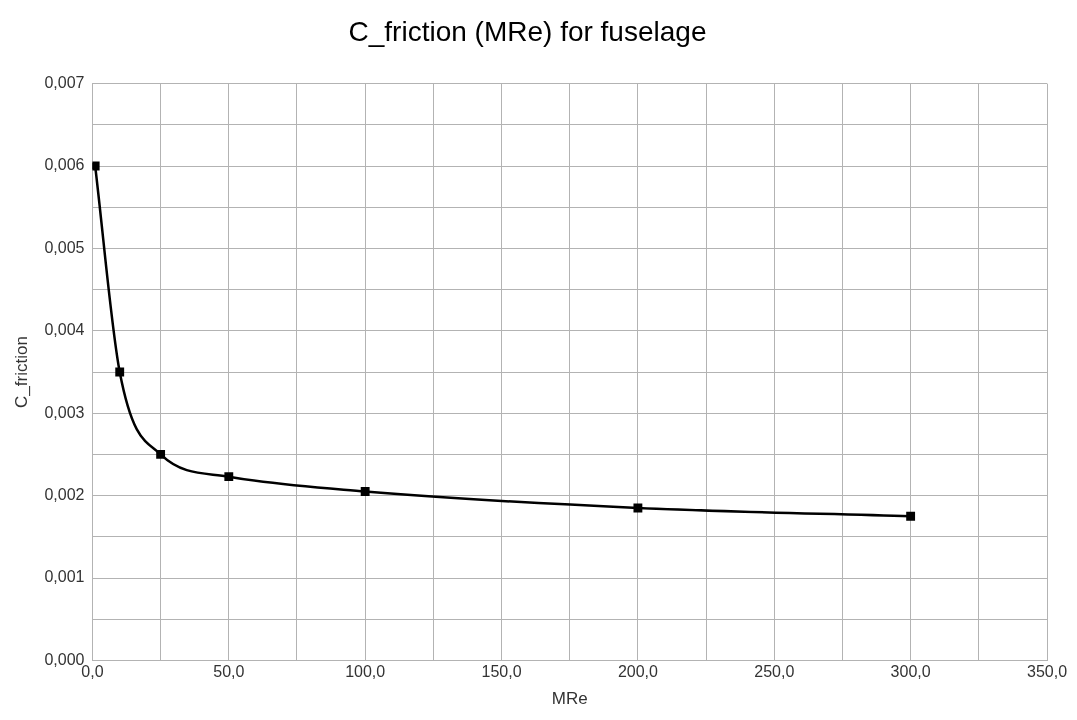  I want to click on y-tick-label: 0,005, so click(64, 247).